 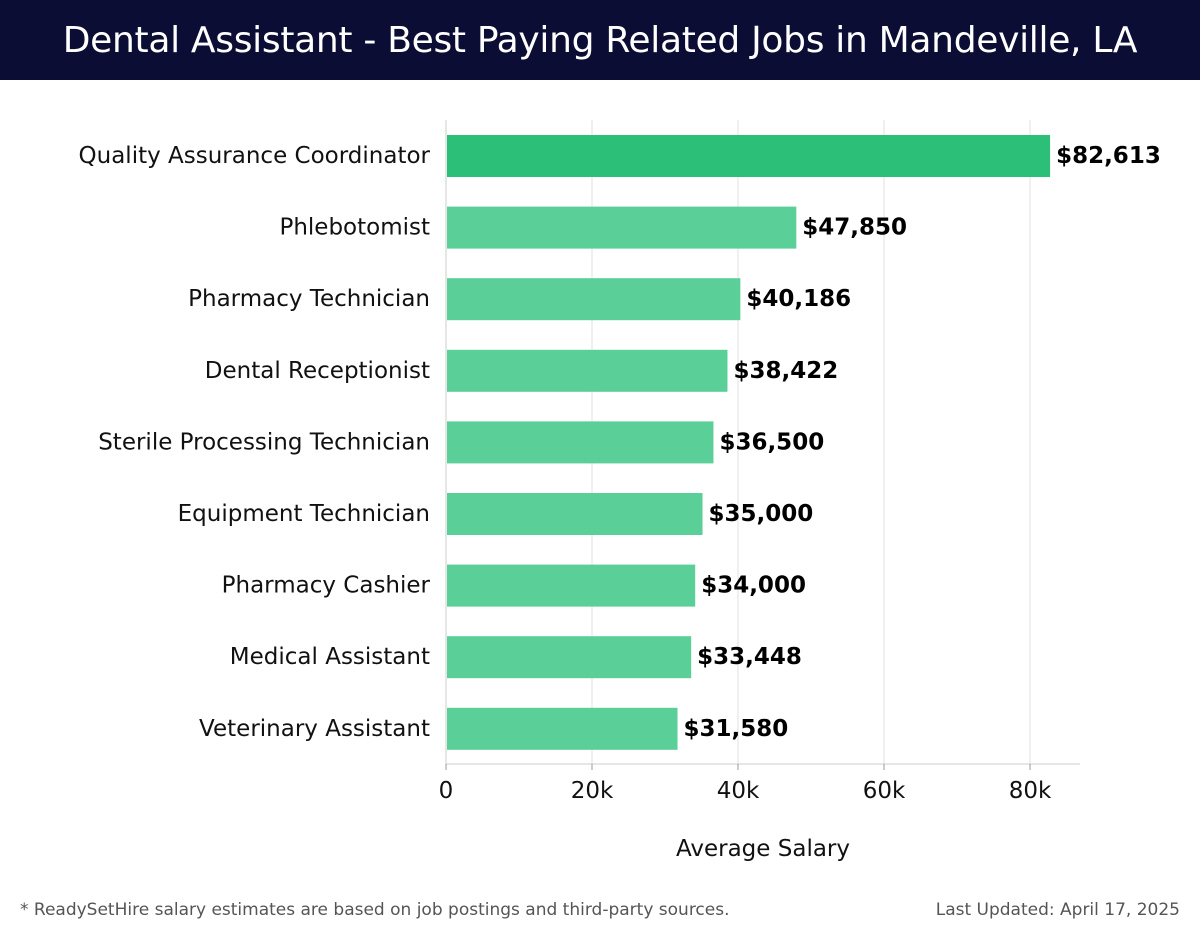 What do you see at coordinates (761, 514) in the screenshot?
I see `value-label: $35,000` at bounding box center [761, 514].